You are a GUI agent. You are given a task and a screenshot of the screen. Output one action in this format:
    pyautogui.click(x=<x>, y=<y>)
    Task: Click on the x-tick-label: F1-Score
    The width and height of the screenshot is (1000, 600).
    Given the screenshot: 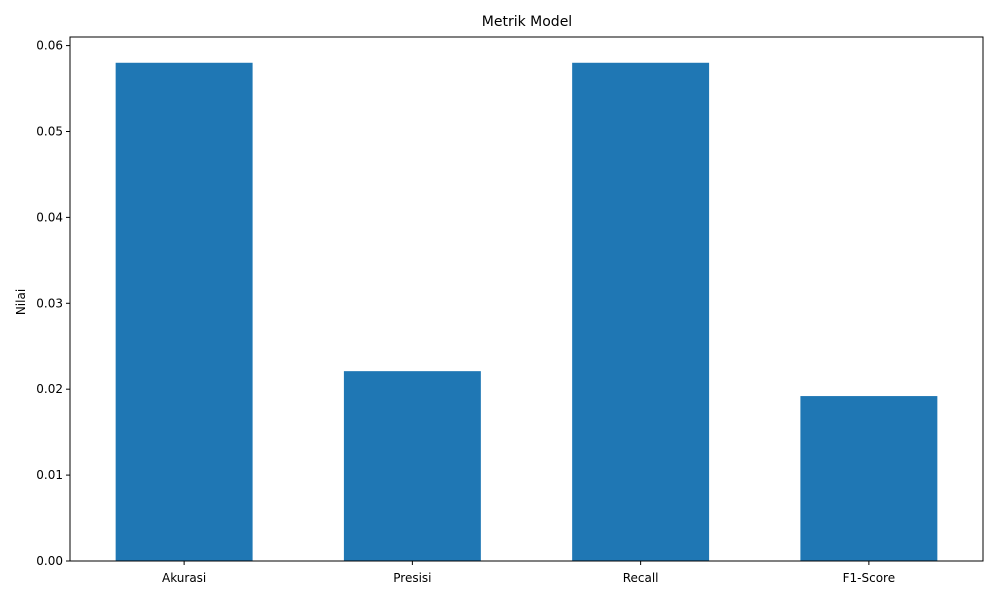 What is the action you would take?
    pyautogui.click(x=869, y=578)
    